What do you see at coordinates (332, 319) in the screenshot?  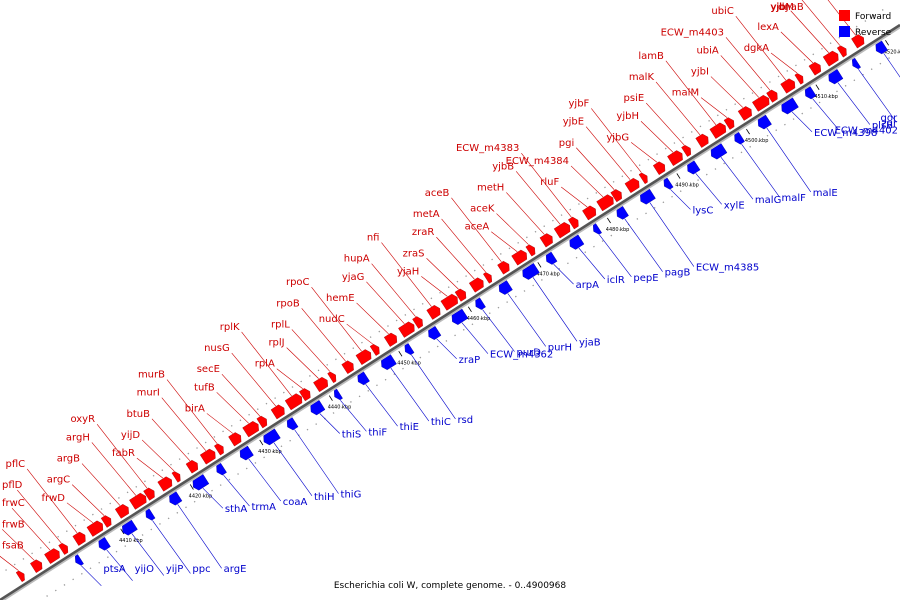 I see `gene-label-nudc: nudC` at bounding box center [332, 319].